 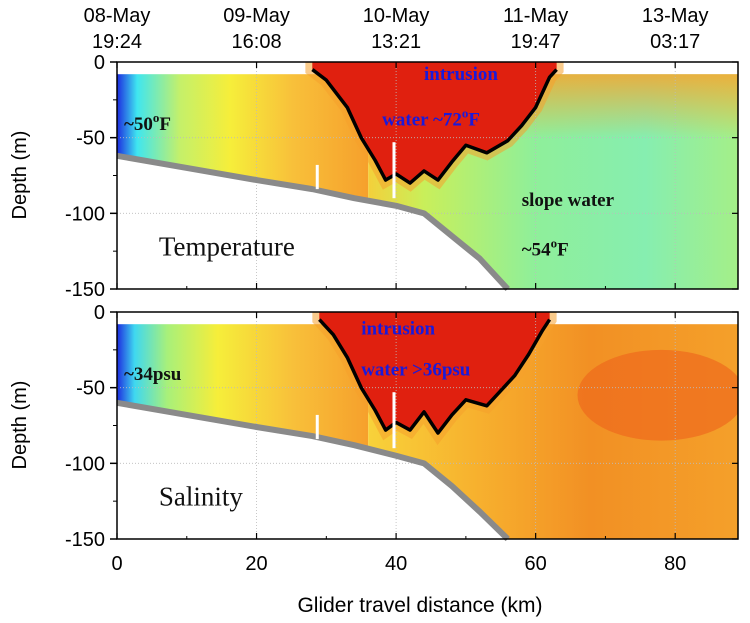 I want to click on top-date-label: 10-May, so click(x=396, y=16).